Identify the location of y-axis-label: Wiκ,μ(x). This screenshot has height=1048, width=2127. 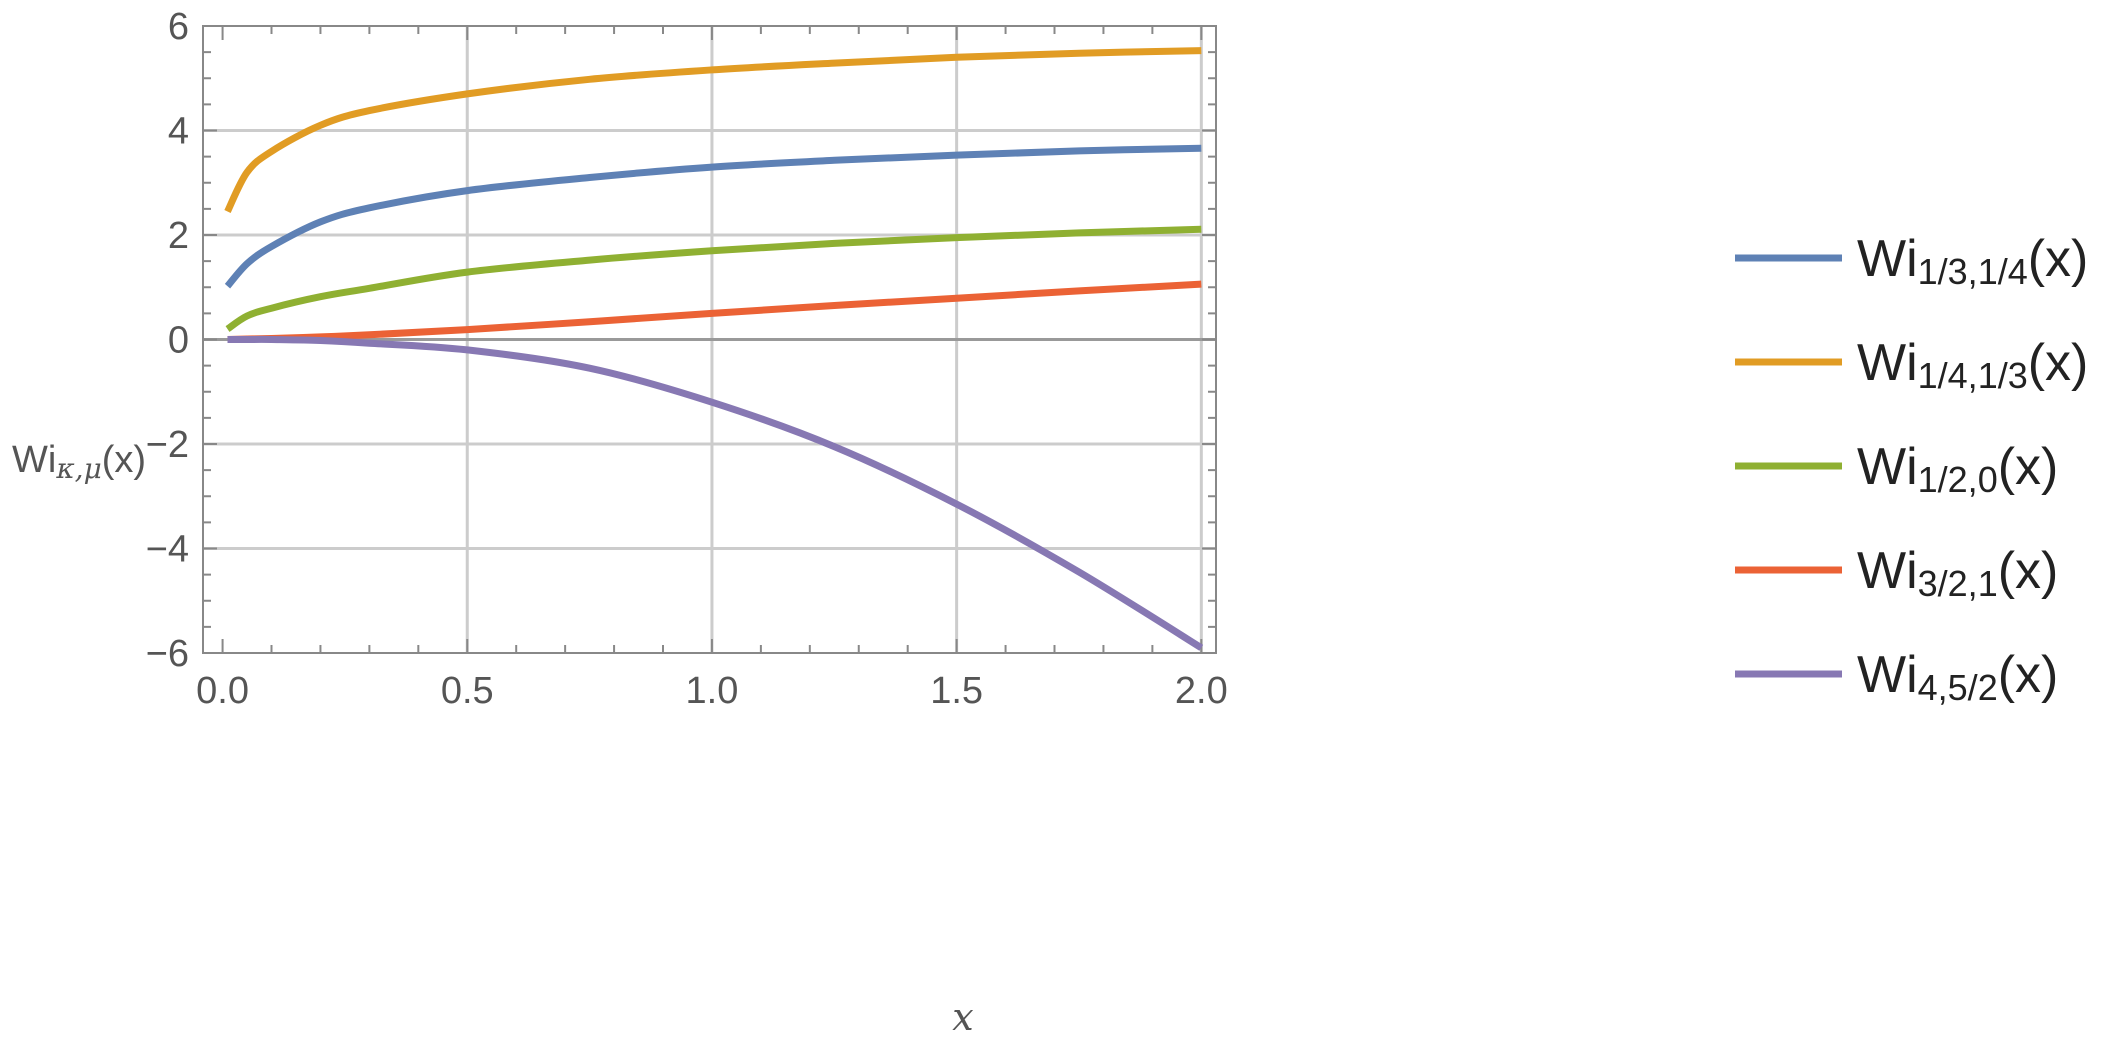
(79, 462).